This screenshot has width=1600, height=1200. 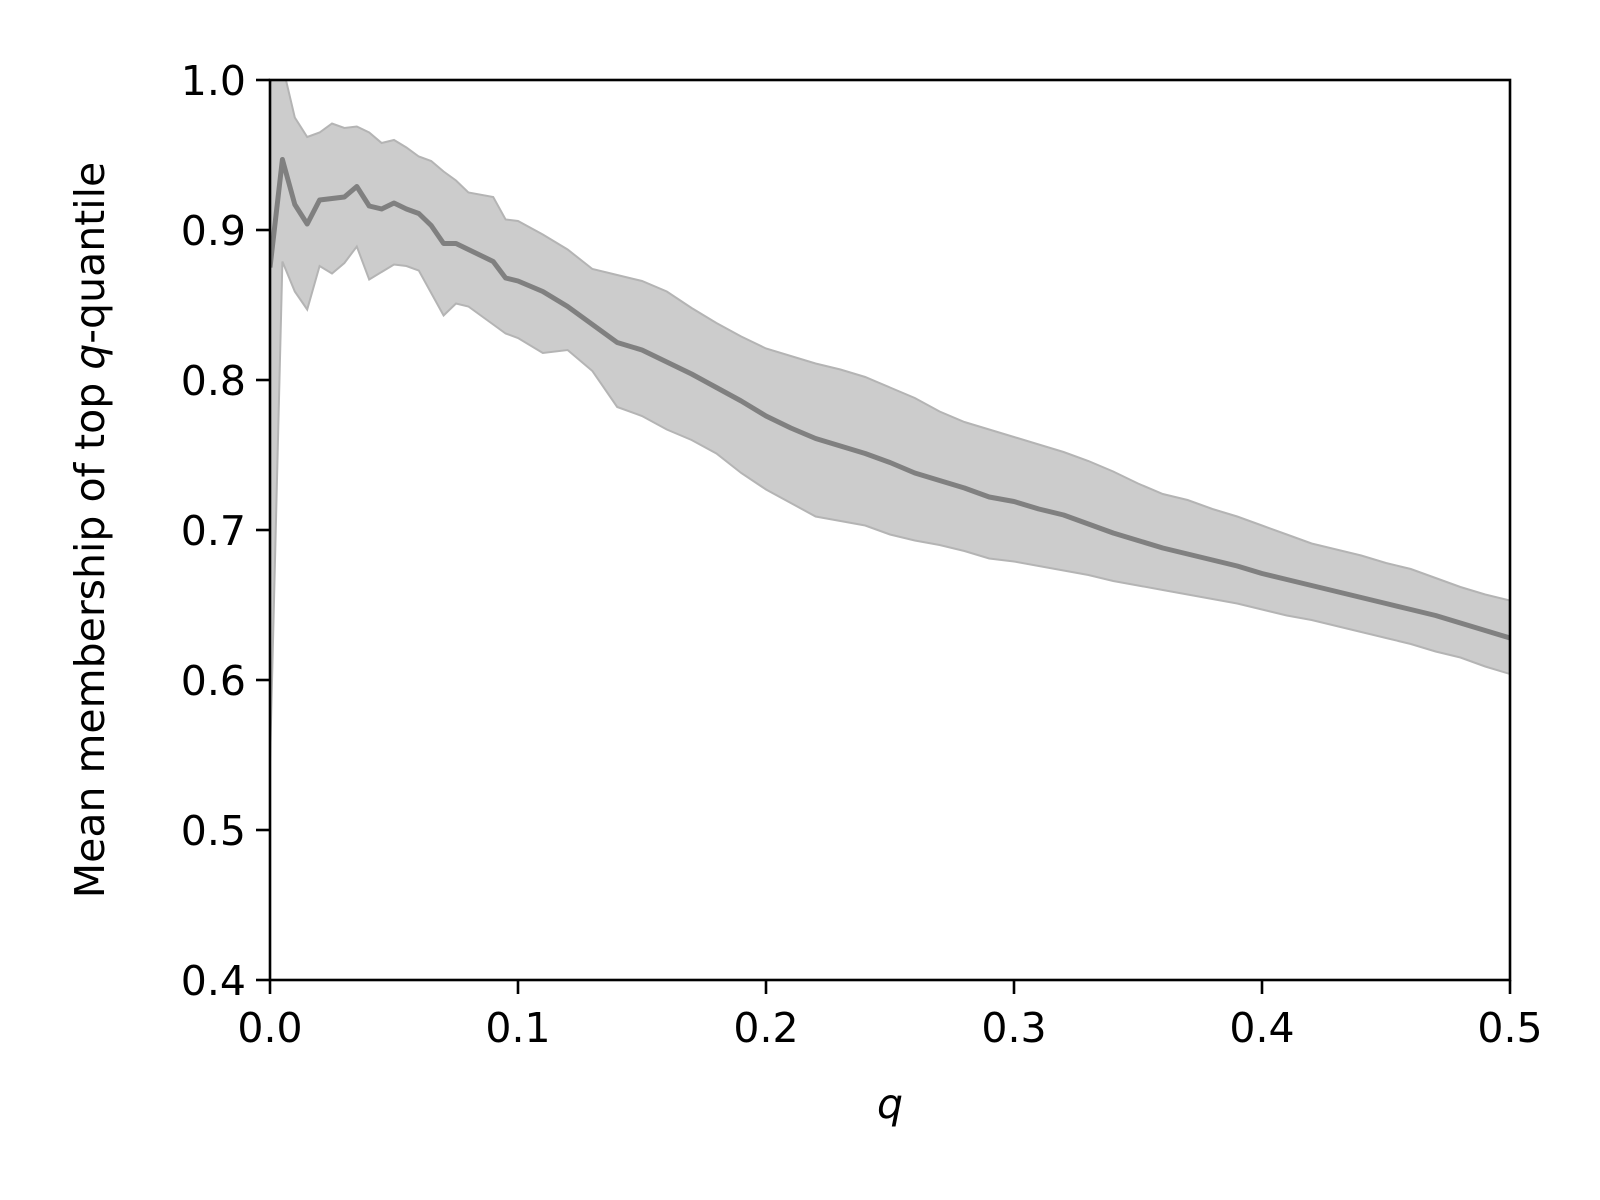 What do you see at coordinates (213, 831) in the screenshot?
I see `y-tick-label: 0.5` at bounding box center [213, 831].